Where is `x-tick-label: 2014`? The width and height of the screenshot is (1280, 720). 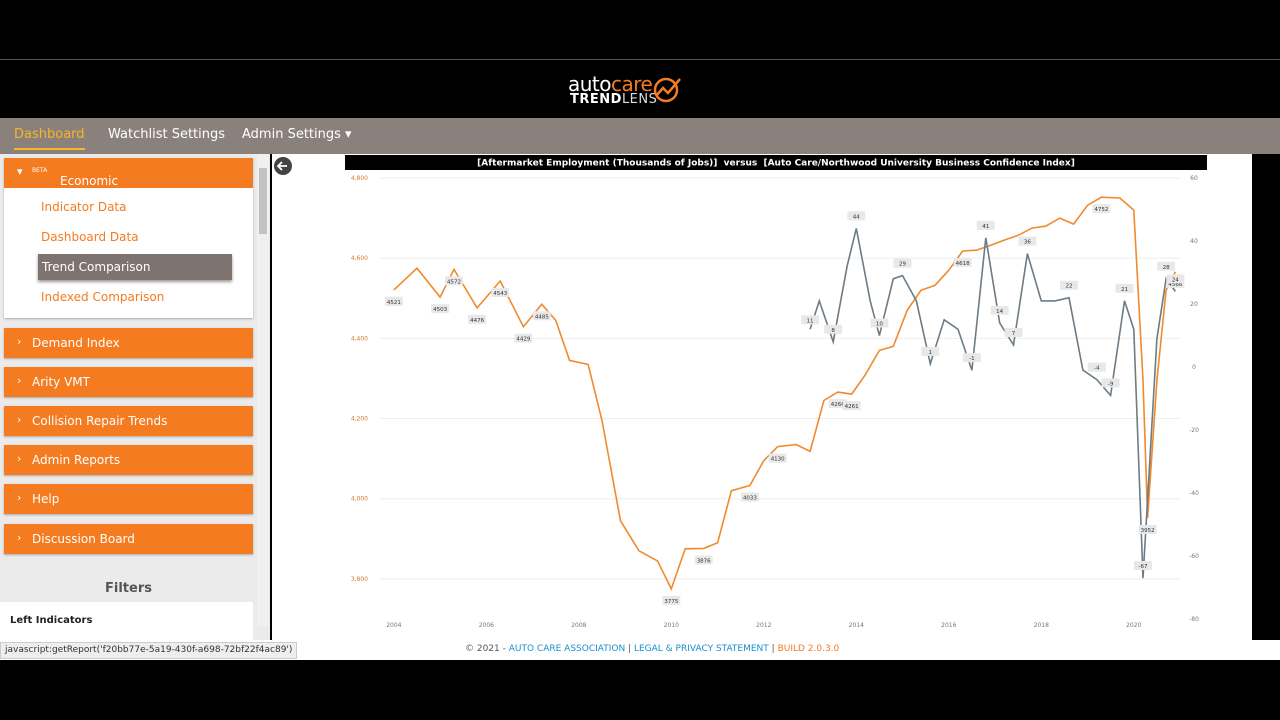
x-tick-label: 2014 is located at coordinates (856, 625).